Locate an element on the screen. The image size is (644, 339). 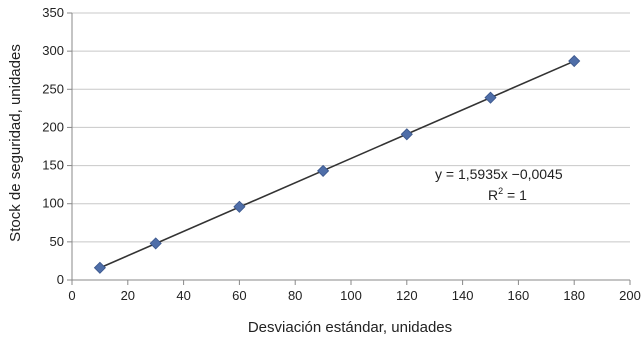
x-tick-labels: 0 20 40 60 80 100 120 140 160 180 200 is located at coordinates (354, 295).